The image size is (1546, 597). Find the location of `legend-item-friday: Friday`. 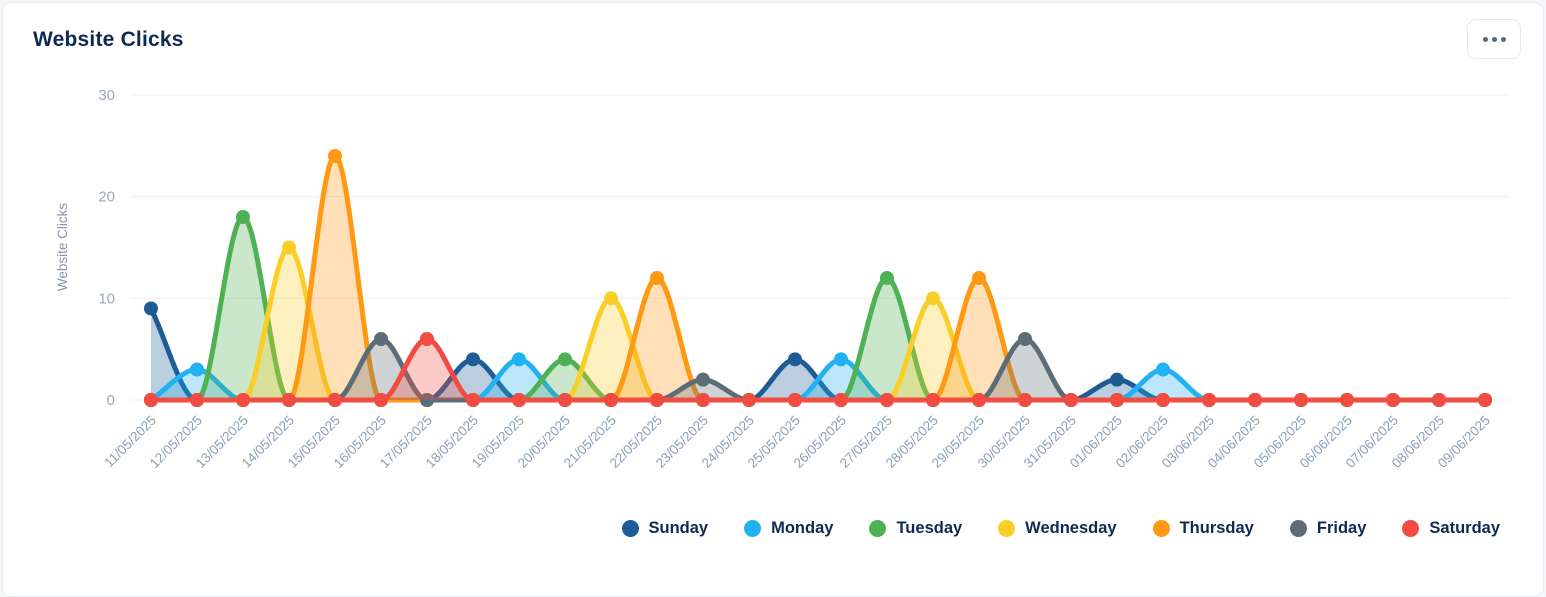

legend-item-friday: Friday is located at coordinates (1328, 528).